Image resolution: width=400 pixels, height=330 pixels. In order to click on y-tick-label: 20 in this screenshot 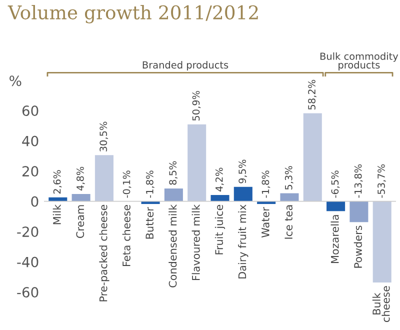, I will do `click(30, 171)`.